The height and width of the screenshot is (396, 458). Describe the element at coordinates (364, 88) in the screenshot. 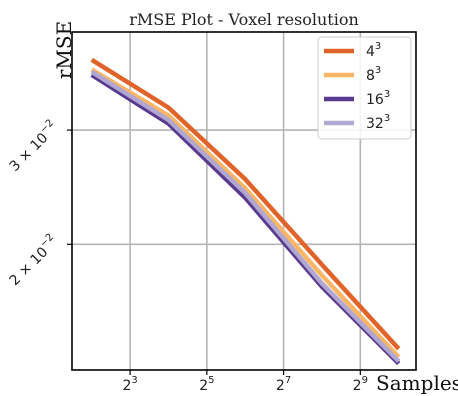

I see `legend-box` at that location.